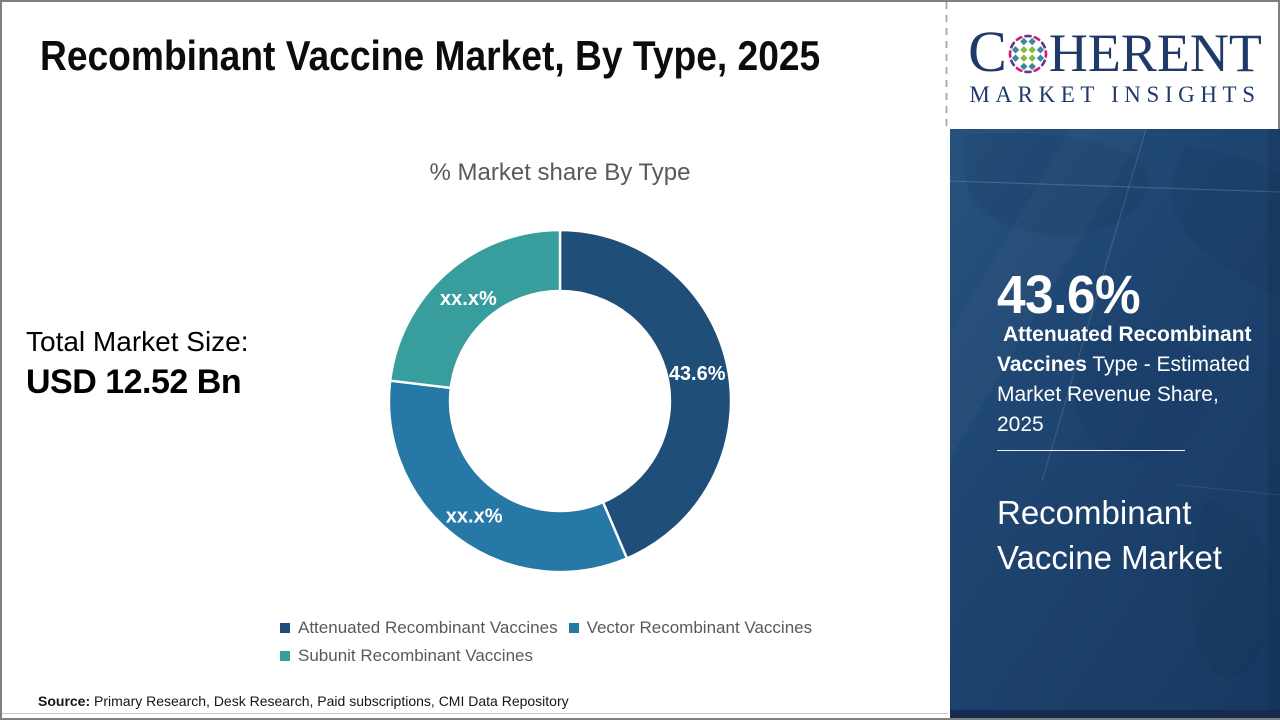 Image resolution: width=1280 pixels, height=720 pixels. I want to click on total-market-size: Total Market Size: USD 12.52 Bn, so click(137, 363).